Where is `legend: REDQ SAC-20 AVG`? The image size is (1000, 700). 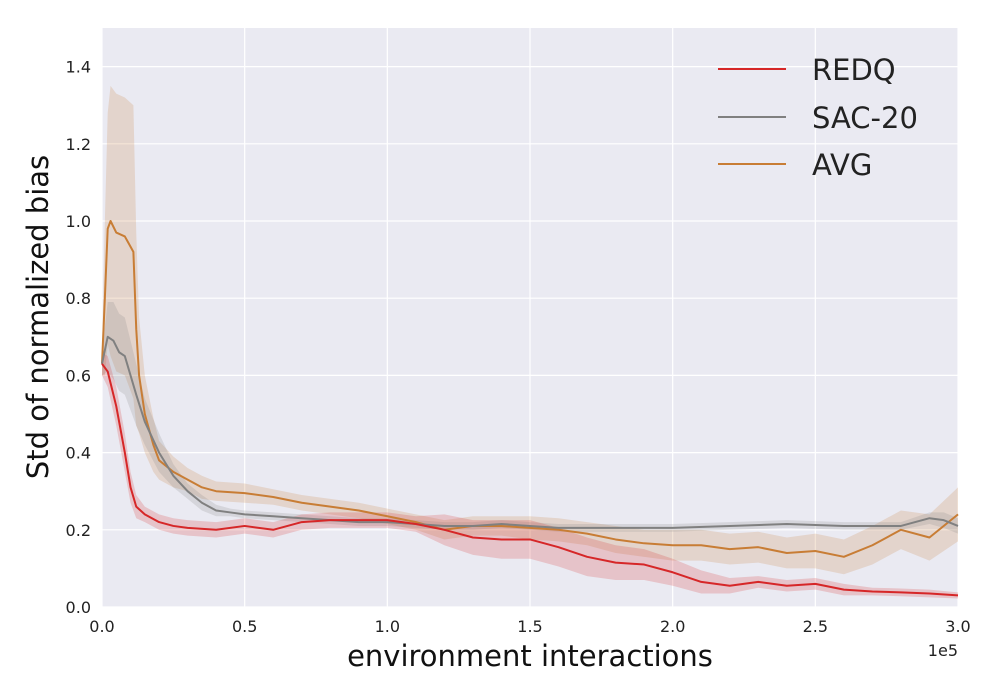 legend: REDQ SAC-20 AVG is located at coordinates (818, 117).